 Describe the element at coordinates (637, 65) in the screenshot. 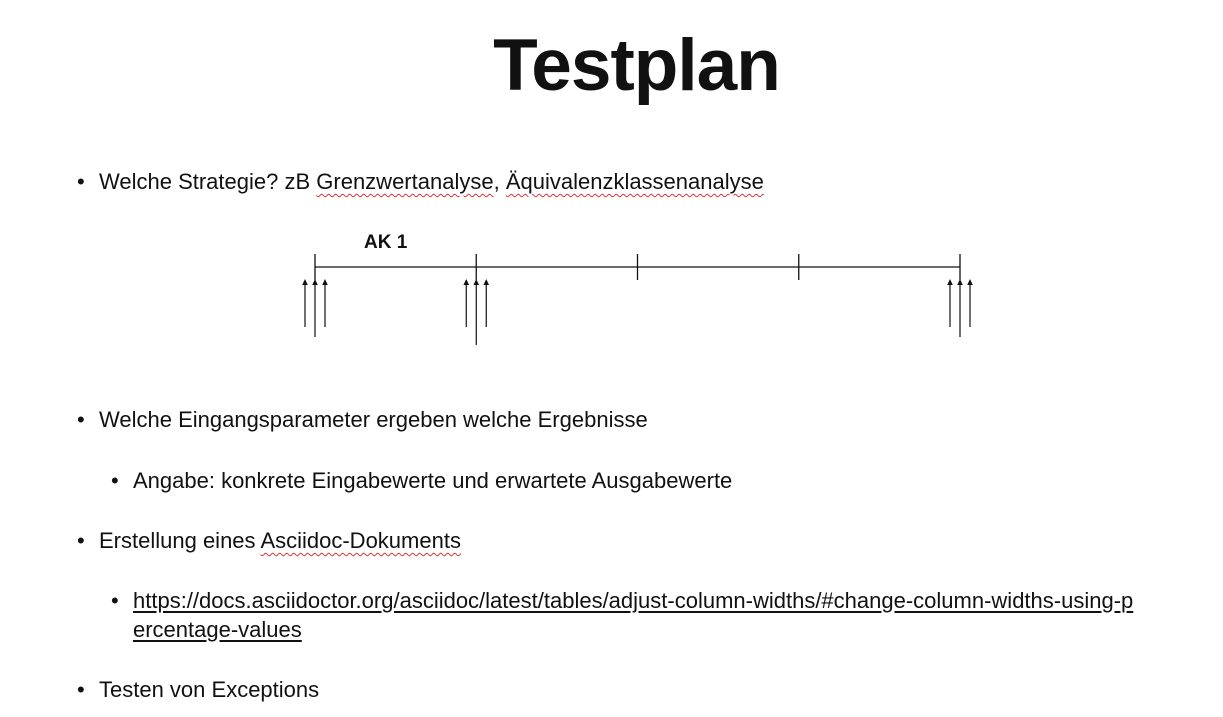

I see `slide-title: Testplan` at that location.